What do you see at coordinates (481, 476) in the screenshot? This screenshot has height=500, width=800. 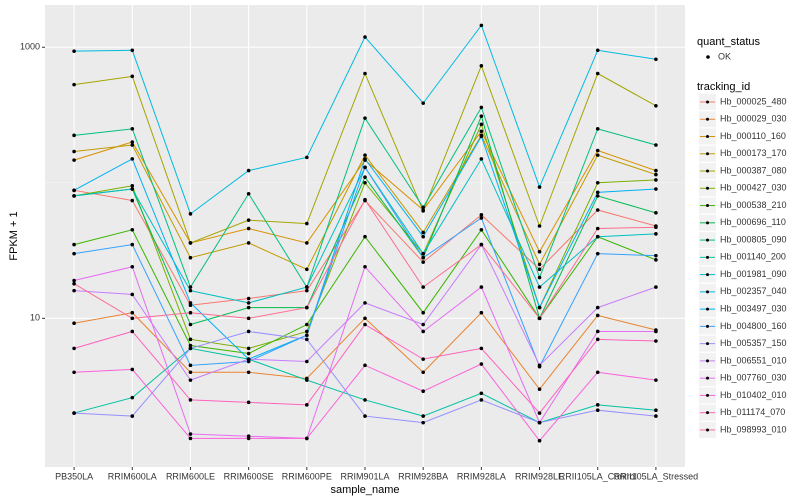 I see `x-tick-label: RRIM928LA` at bounding box center [481, 476].